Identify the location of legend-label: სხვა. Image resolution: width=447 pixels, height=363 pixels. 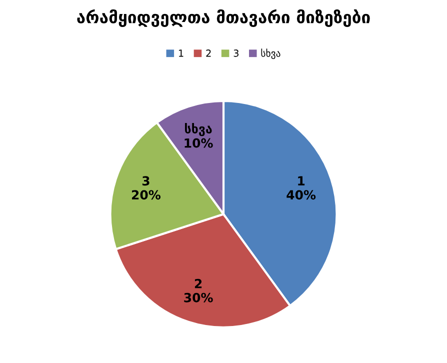
(270, 54).